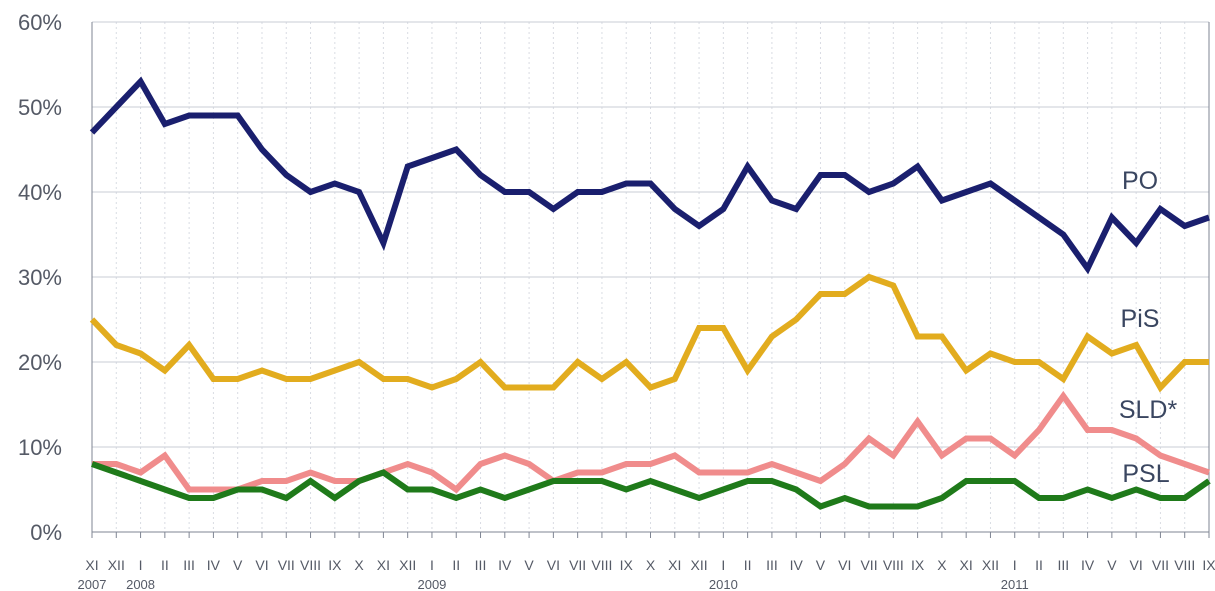 The width and height of the screenshot is (1215, 591). What do you see at coordinates (40, 107) in the screenshot?
I see `y-tick-label: 50%` at bounding box center [40, 107].